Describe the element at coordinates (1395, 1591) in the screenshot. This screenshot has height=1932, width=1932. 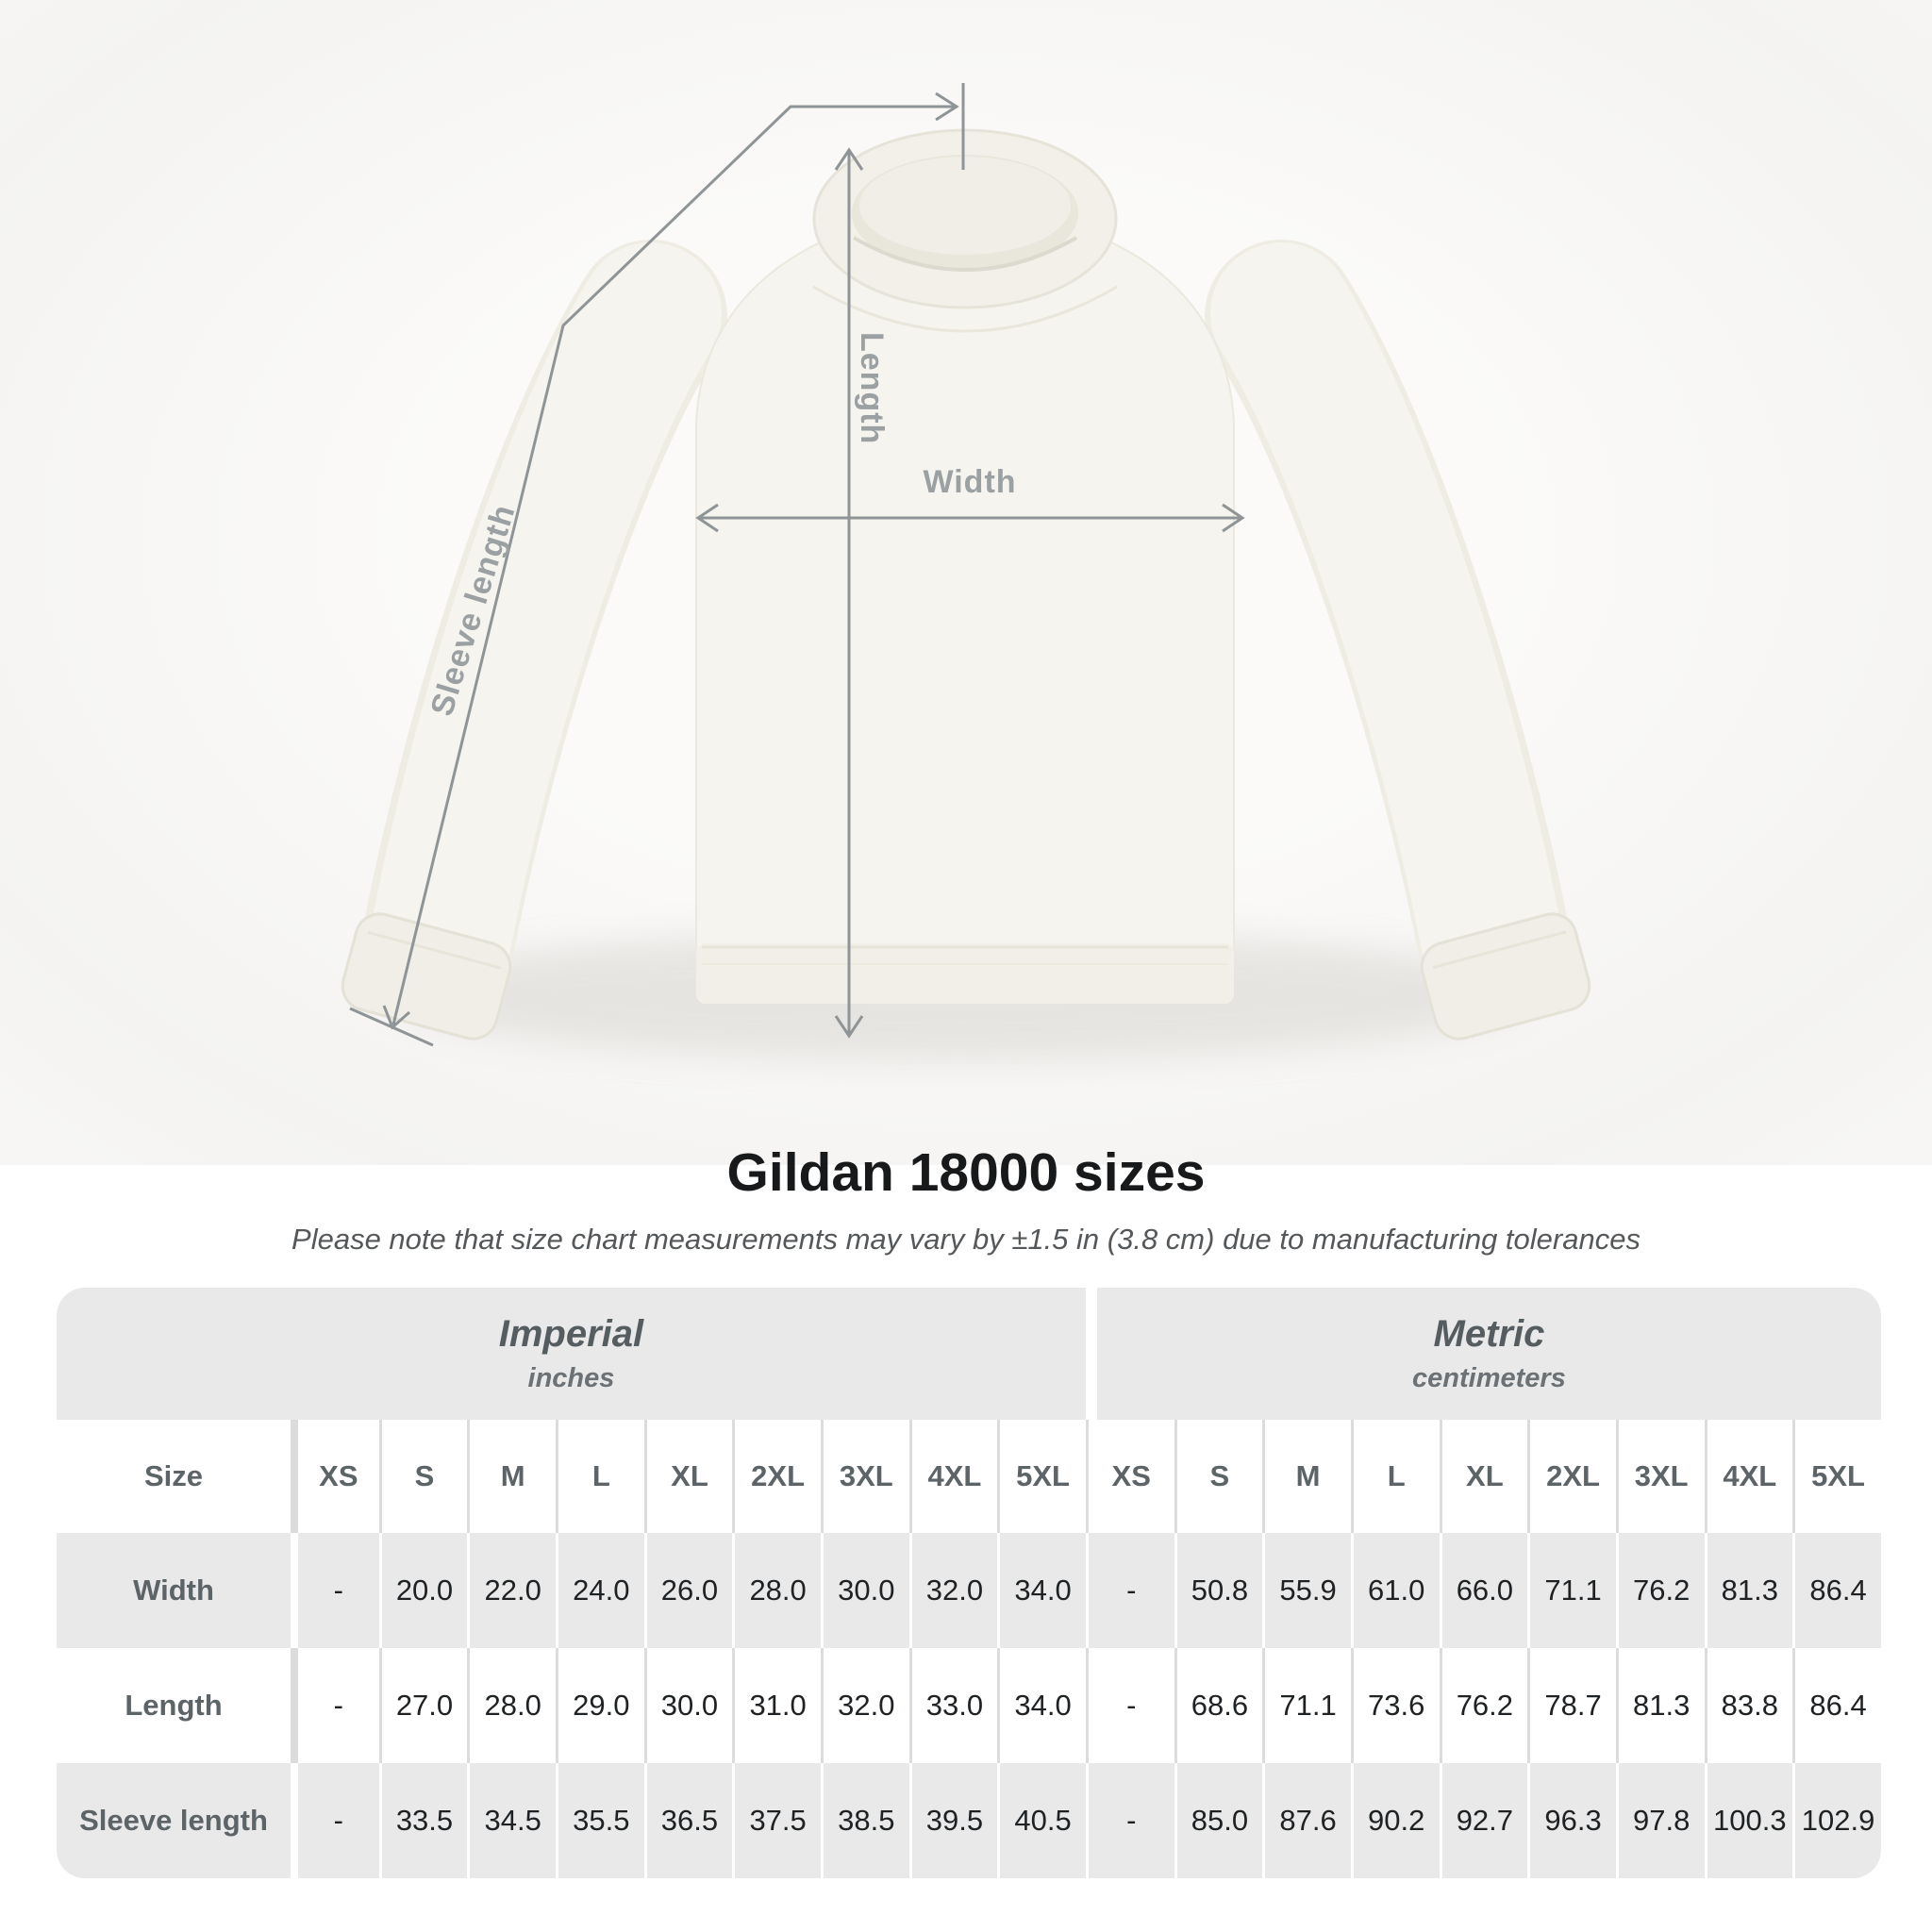
I see `size-cell: 61.0` at that location.